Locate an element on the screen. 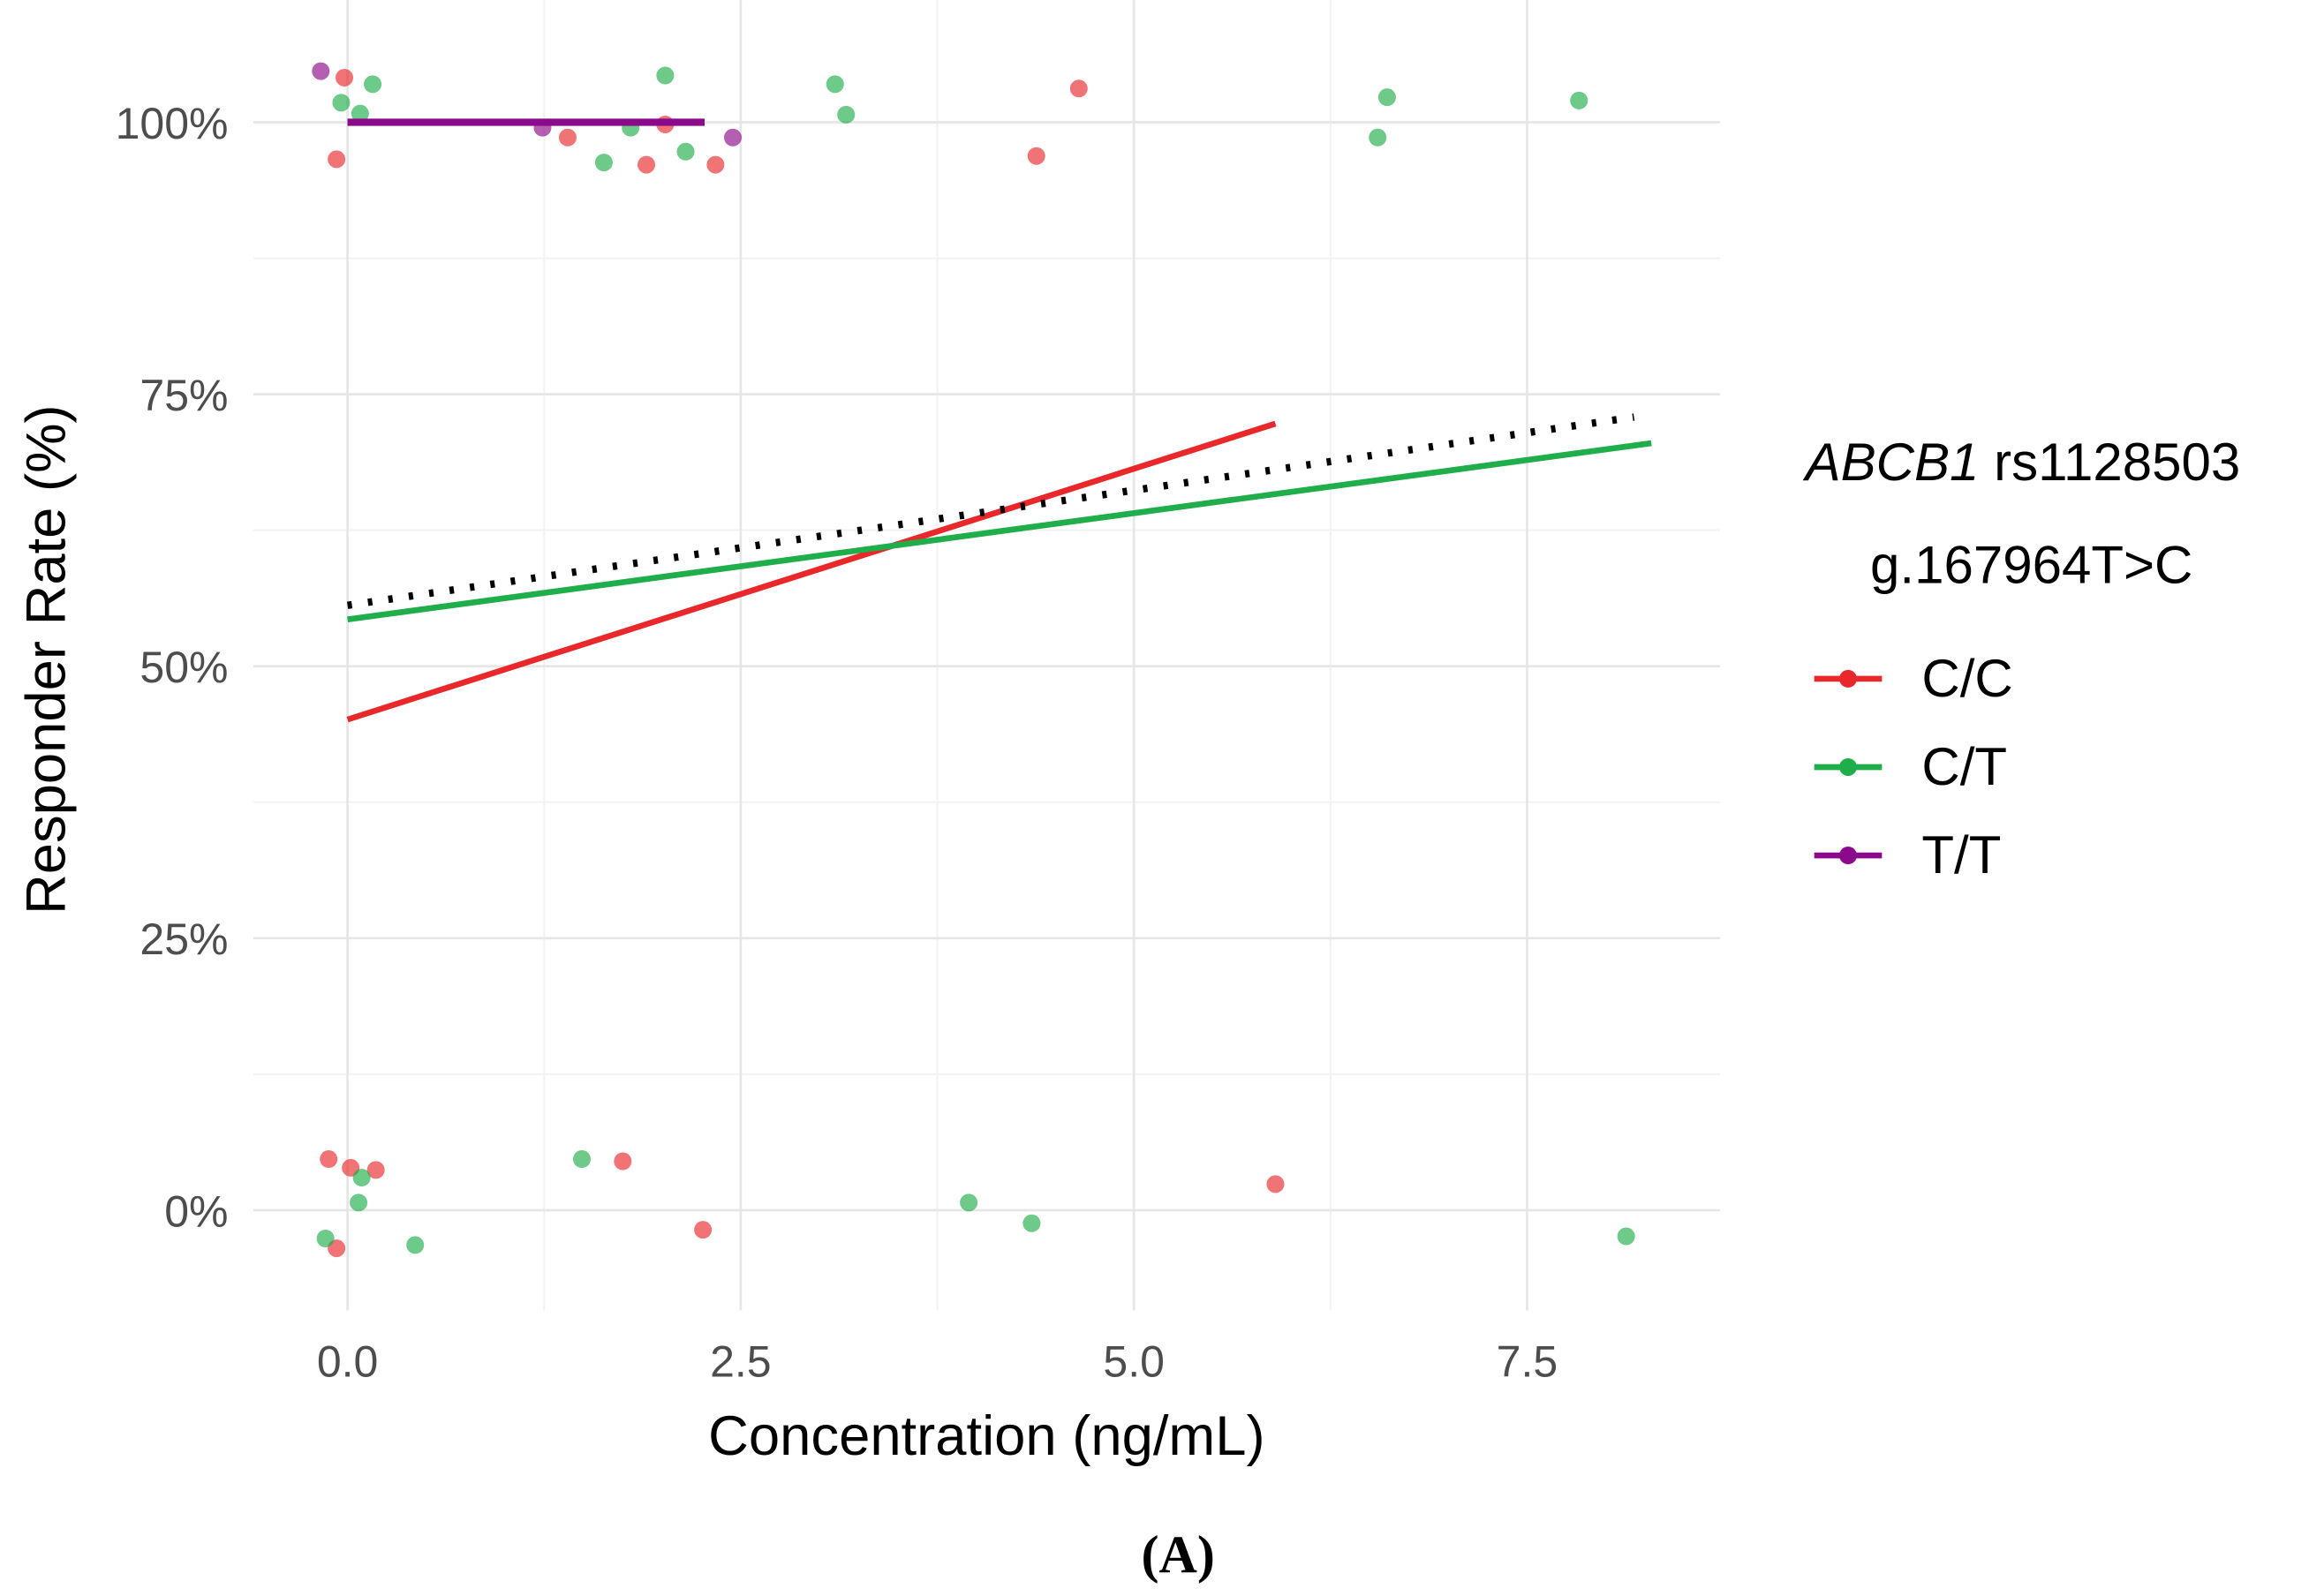  legend-subtitle: g.167964T>C is located at coordinates (2031, 565).